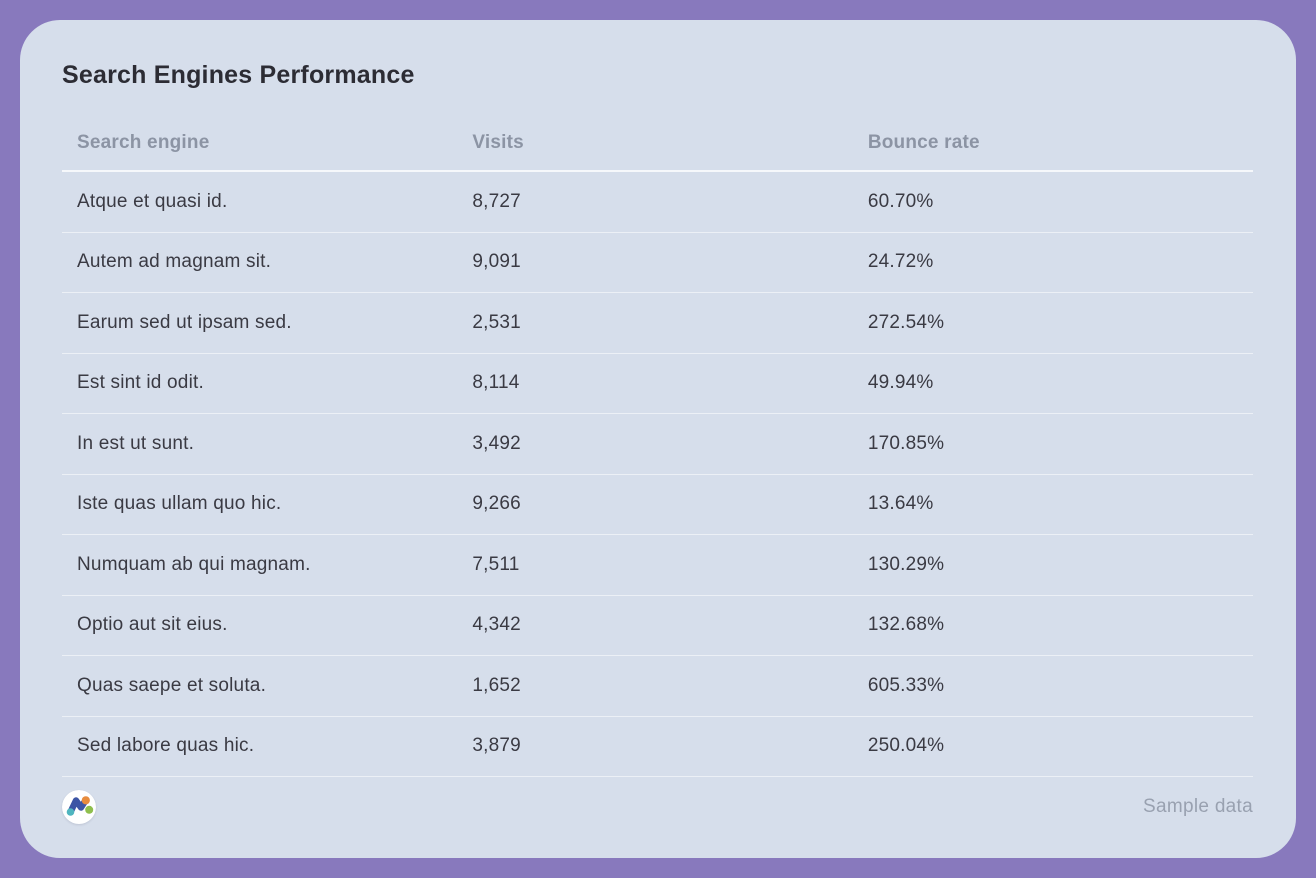  Describe the element at coordinates (496, 443) in the screenshot. I see `cell-visits: 3,492` at that location.